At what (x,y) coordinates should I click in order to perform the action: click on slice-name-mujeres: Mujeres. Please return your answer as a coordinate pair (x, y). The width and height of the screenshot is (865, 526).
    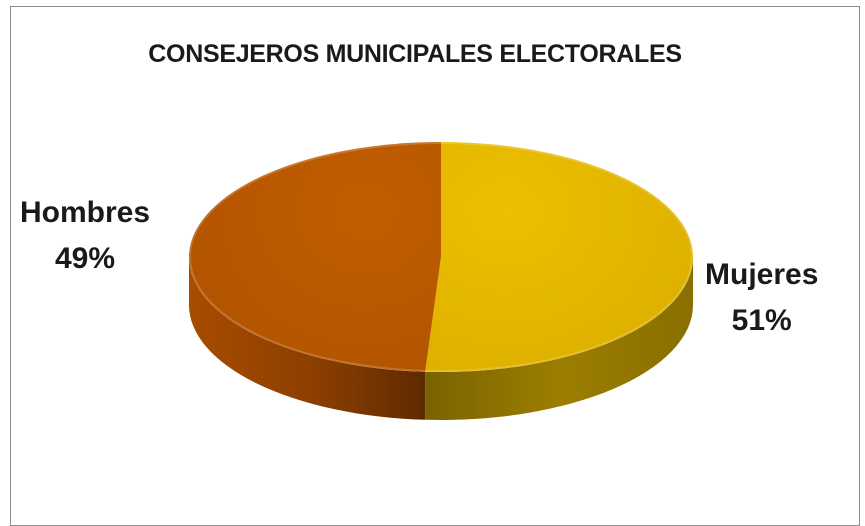
    Looking at the image, I should click on (762, 274).